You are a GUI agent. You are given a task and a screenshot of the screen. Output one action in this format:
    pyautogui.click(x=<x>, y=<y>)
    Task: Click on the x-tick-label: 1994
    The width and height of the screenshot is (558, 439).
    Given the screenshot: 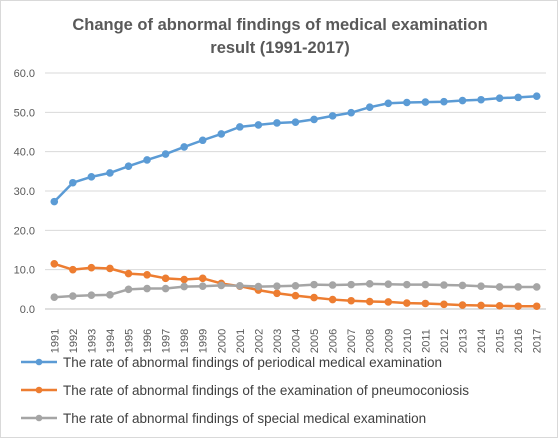 What is the action you would take?
    pyautogui.click(x=111, y=341)
    